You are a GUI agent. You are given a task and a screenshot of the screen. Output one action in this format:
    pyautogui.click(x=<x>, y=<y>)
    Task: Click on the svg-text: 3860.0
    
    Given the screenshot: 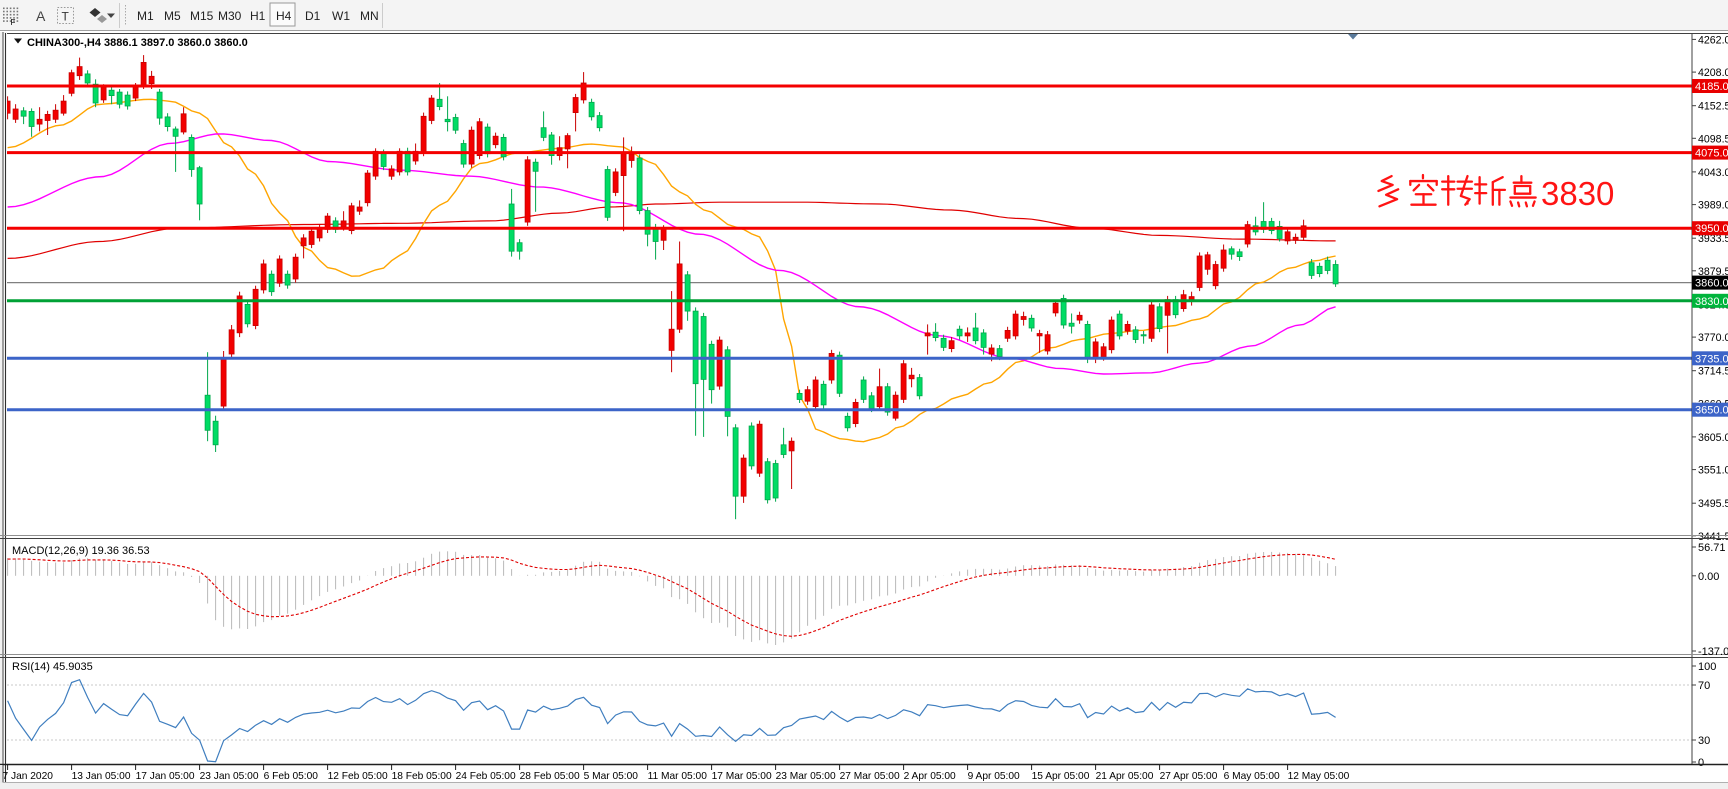 What is the action you would take?
    pyautogui.click(x=1711, y=284)
    